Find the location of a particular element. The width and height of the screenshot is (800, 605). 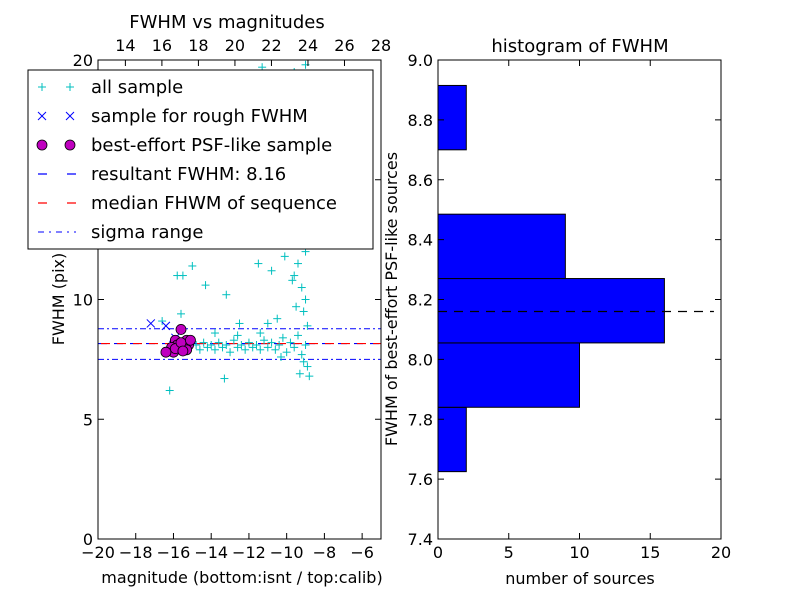

histogram-x-tick-label: 15 is located at coordinates (650, 552).